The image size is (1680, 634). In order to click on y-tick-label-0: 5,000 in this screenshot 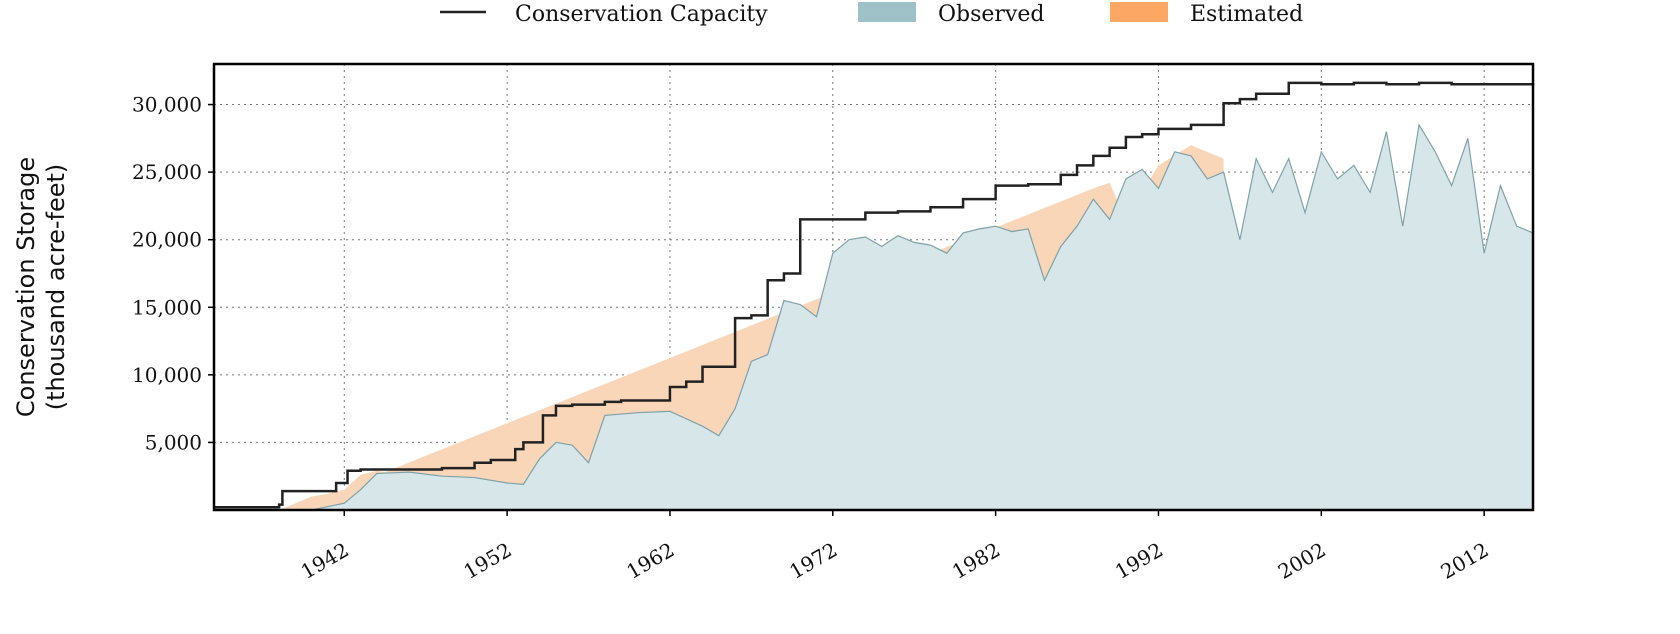, I will do `click(173, 442)`.